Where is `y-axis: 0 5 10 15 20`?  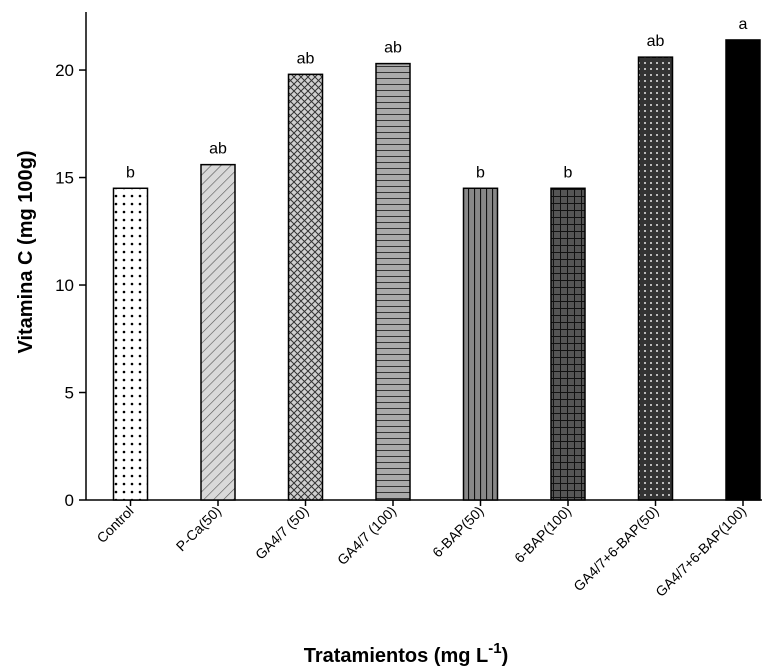 y-axis: 0 5 10 15 20 is located at coordinates (71, 261).